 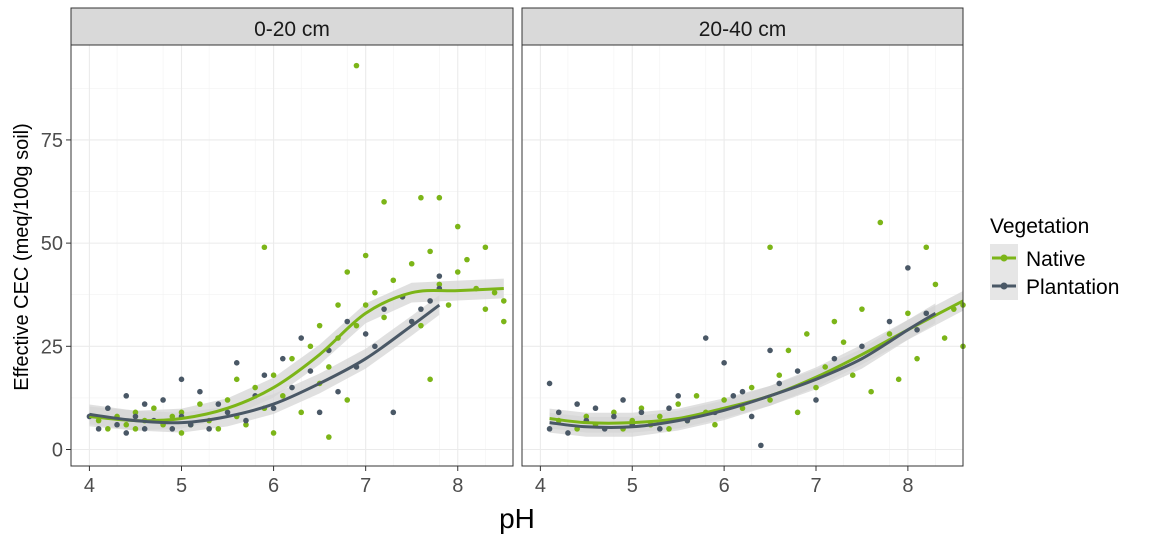 I want to click on panel-strip, so click(x=292, y=26).